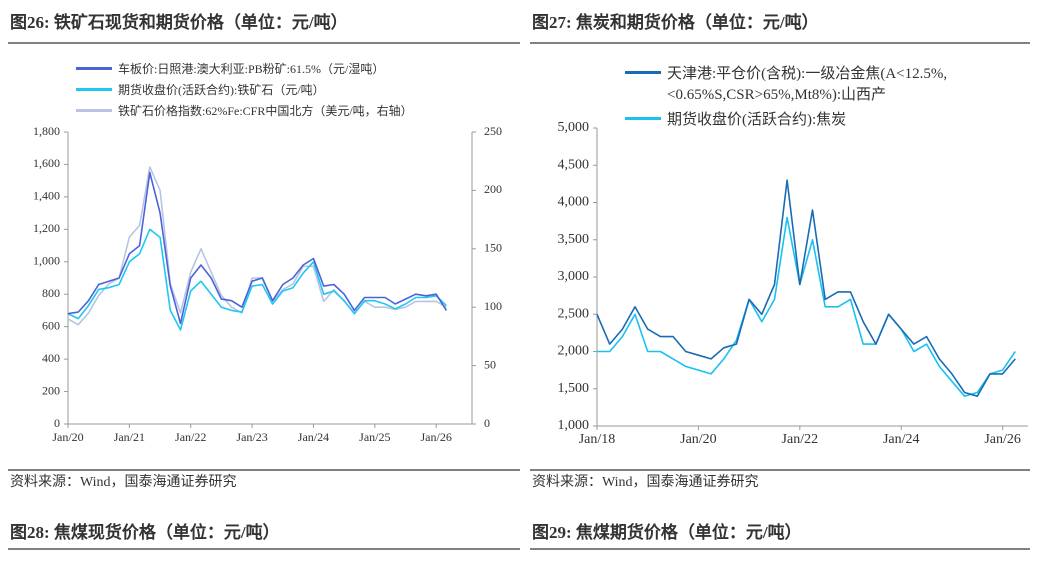 The image size is (1038, 562). I want to click on y-tick-label: 3,000, so click(574, 276).